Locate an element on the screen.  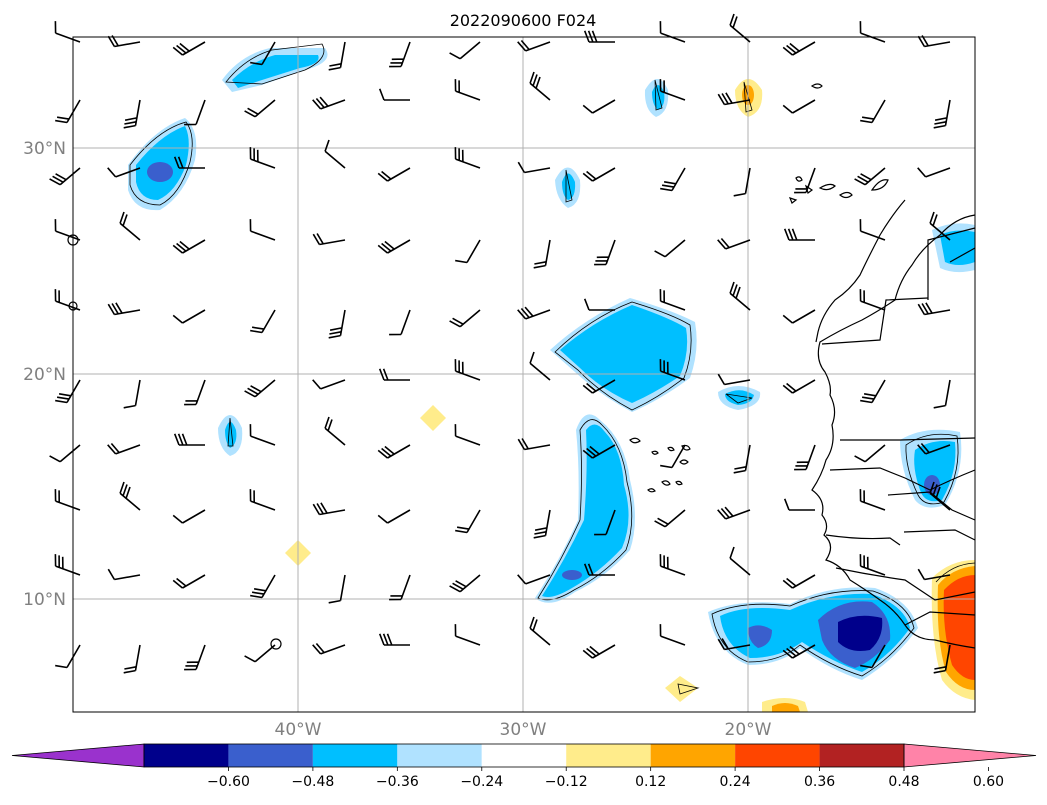
colorbar-tick-label: 0.24 is located at coordinates (735, 782).